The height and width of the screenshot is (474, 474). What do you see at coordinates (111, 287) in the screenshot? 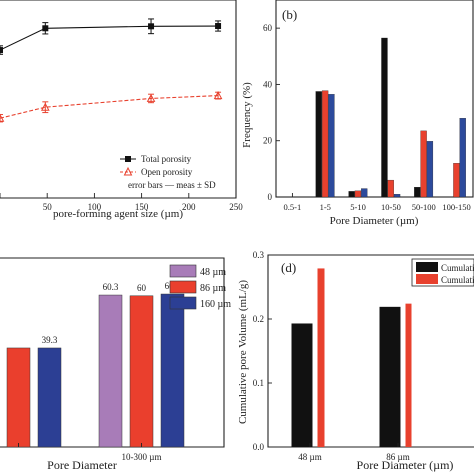
I see `panelC-value-label: 60.3` at bounding box center [111, 287].